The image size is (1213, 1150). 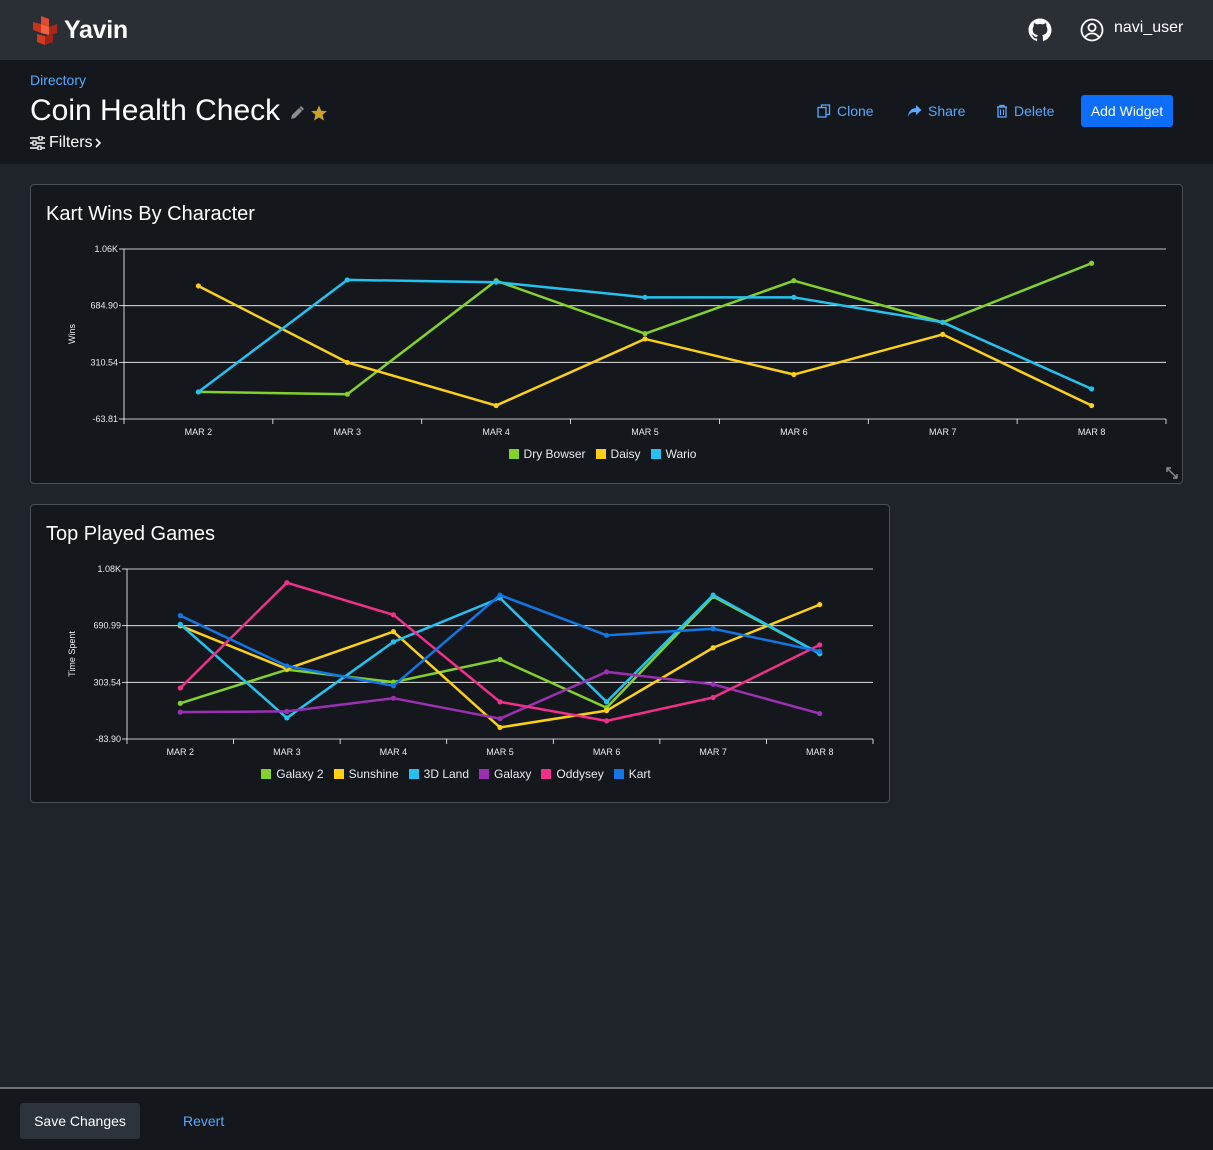 What do you see at coordinates (547, 454) in the screenshot?
I see `legend-item: Dry Bowser` at bounding box center [547, 454].